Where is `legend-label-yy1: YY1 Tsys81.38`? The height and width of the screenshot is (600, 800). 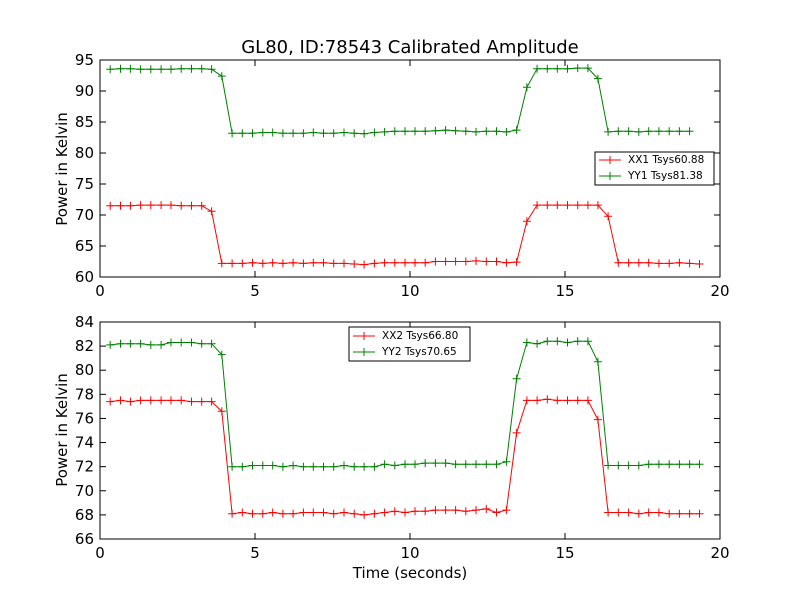 legend-label-yy1: YY1 Tsys81.38 is located at coordinates (665, 176).